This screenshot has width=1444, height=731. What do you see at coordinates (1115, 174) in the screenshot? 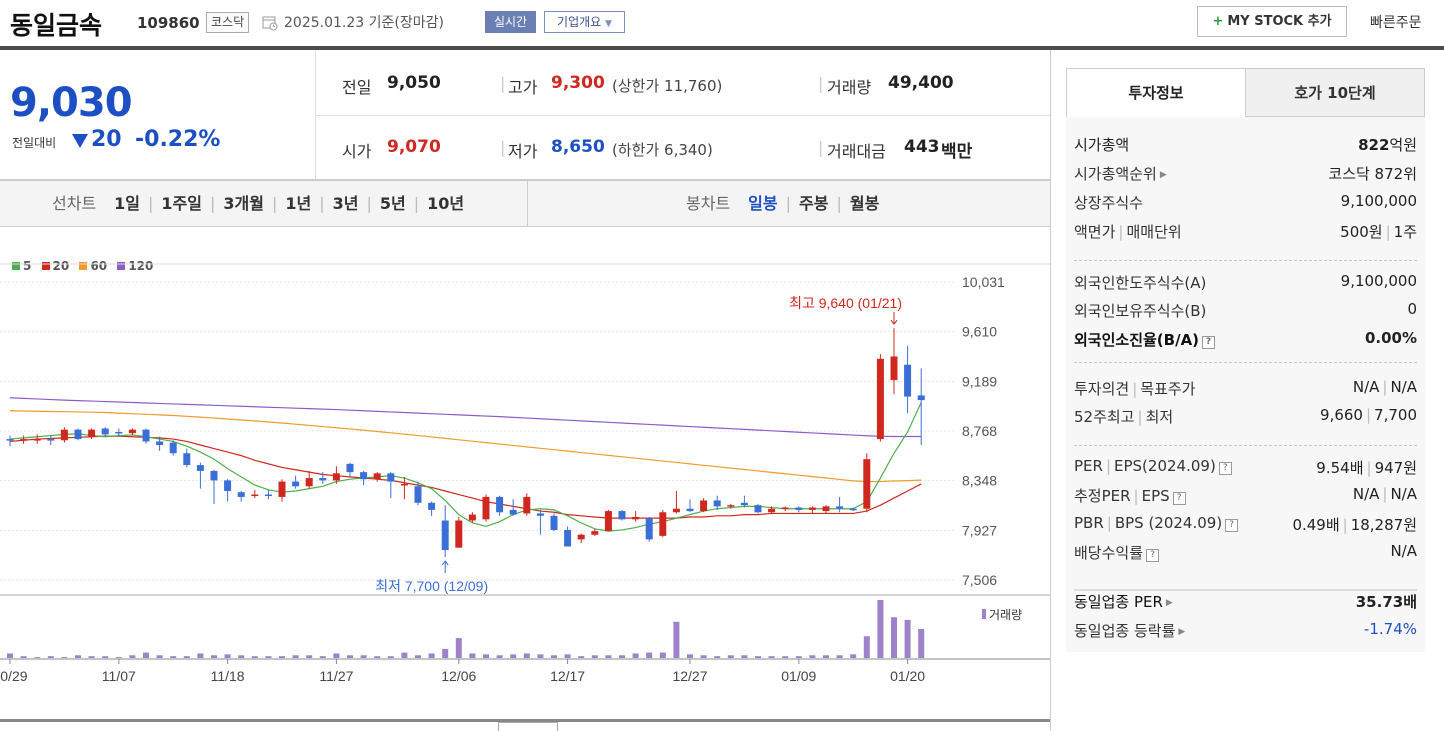
I see `rank-label-text: 시가총액순위` at bounding box center [1115, 174].